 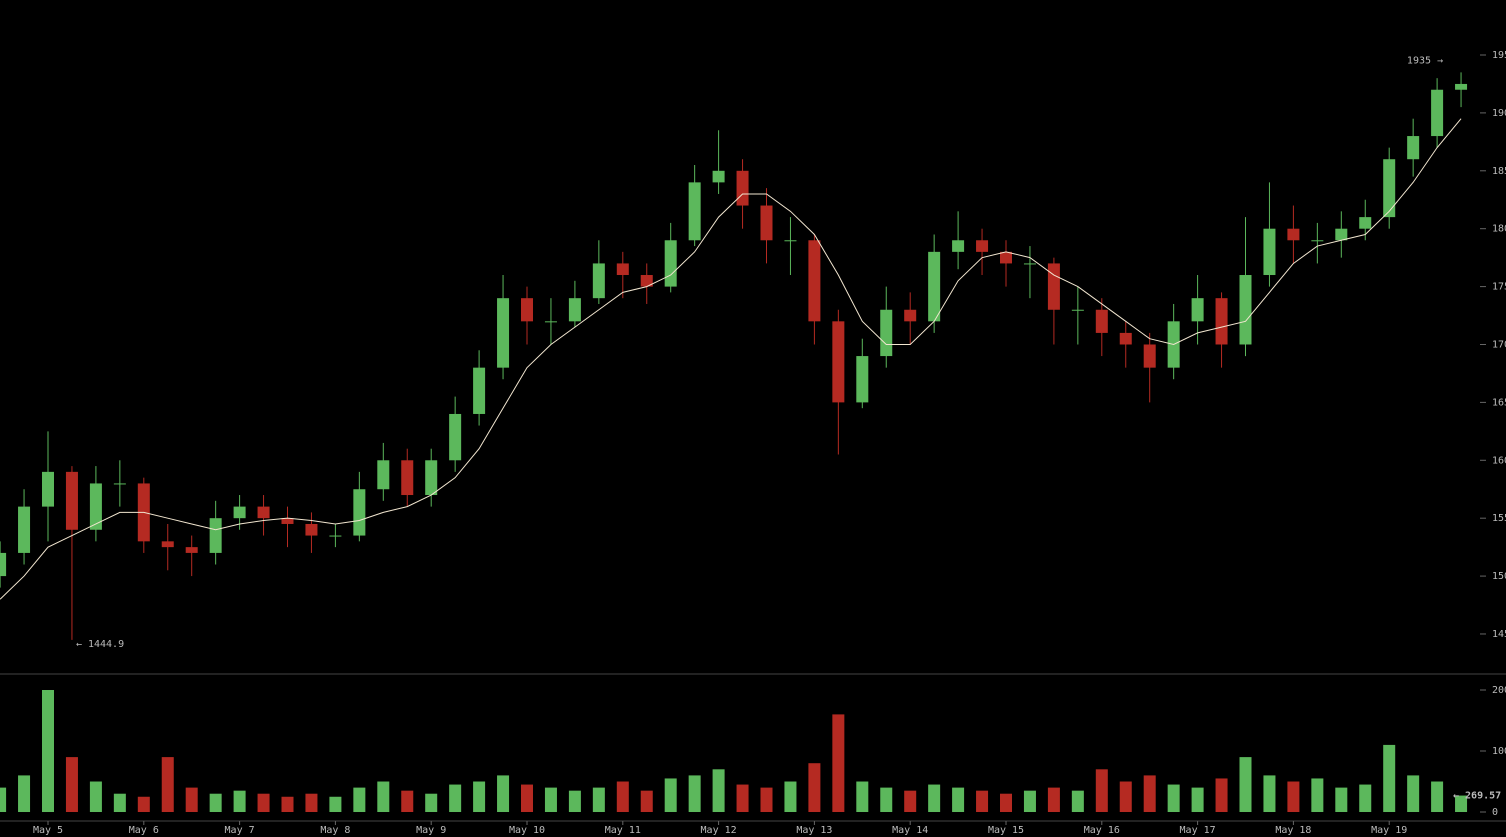 I want to click on x-tick-label: May 8, so click(x=335, y=830).